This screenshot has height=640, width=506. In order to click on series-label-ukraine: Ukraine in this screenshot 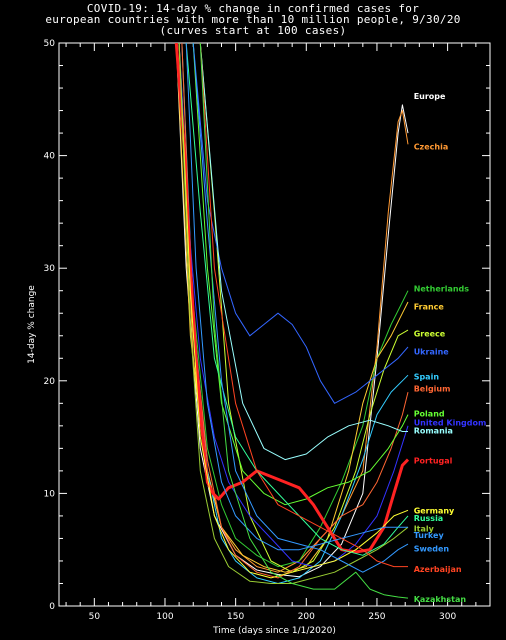, I will do `click(432, 352)`.